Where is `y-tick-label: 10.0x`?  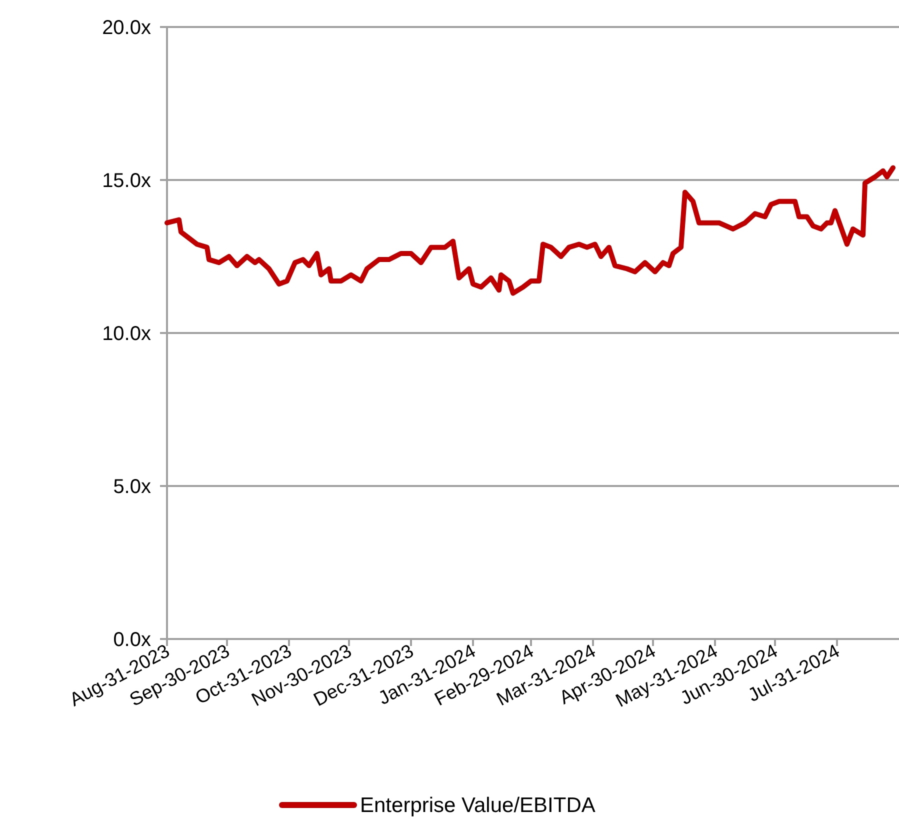 y-tick-label: 10.0x is located at coordinates (126, 334).